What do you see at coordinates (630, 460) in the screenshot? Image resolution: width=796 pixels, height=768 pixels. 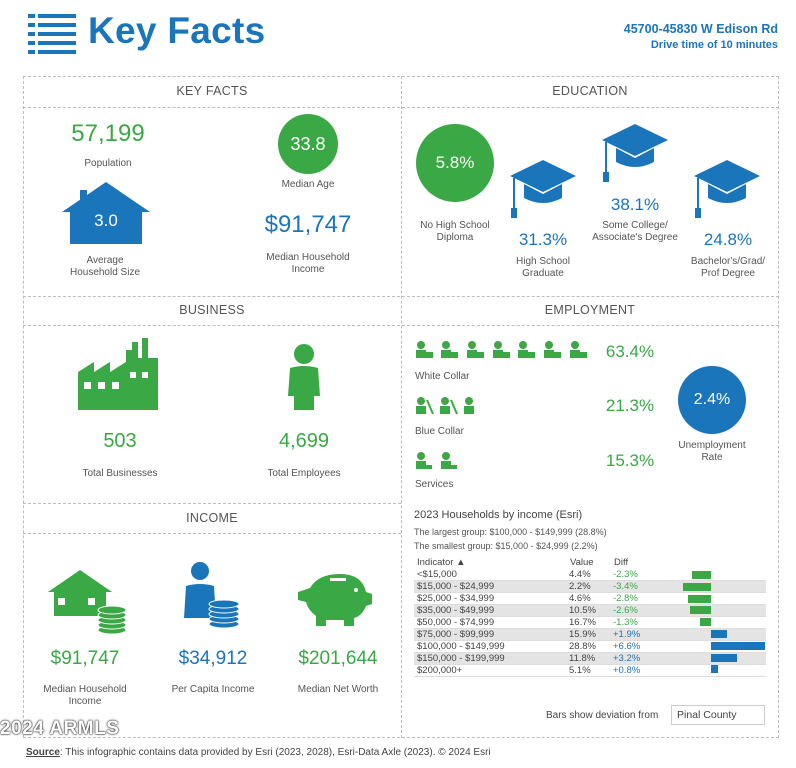 I see `services-value: 15.3%` at bounding box center [630, 460].